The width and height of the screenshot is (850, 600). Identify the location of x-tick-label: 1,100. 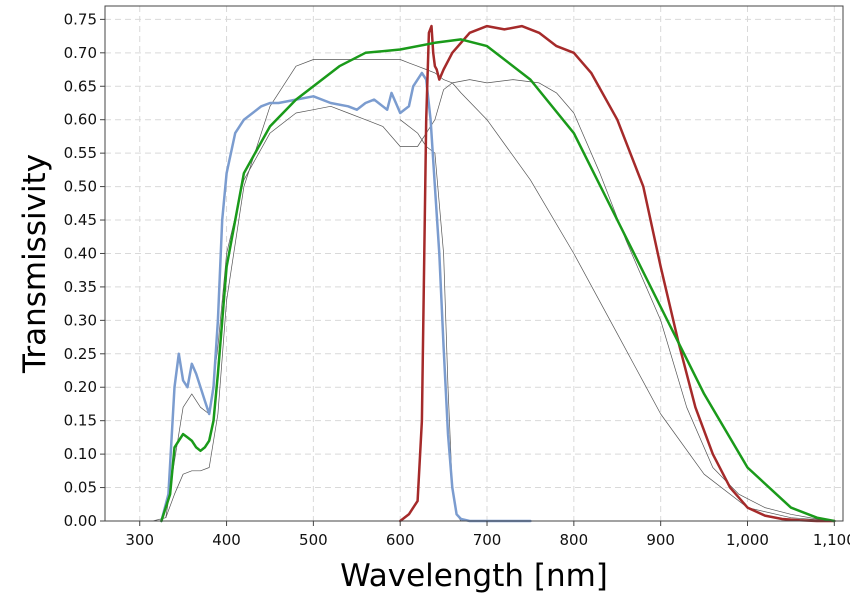
(831, 540).